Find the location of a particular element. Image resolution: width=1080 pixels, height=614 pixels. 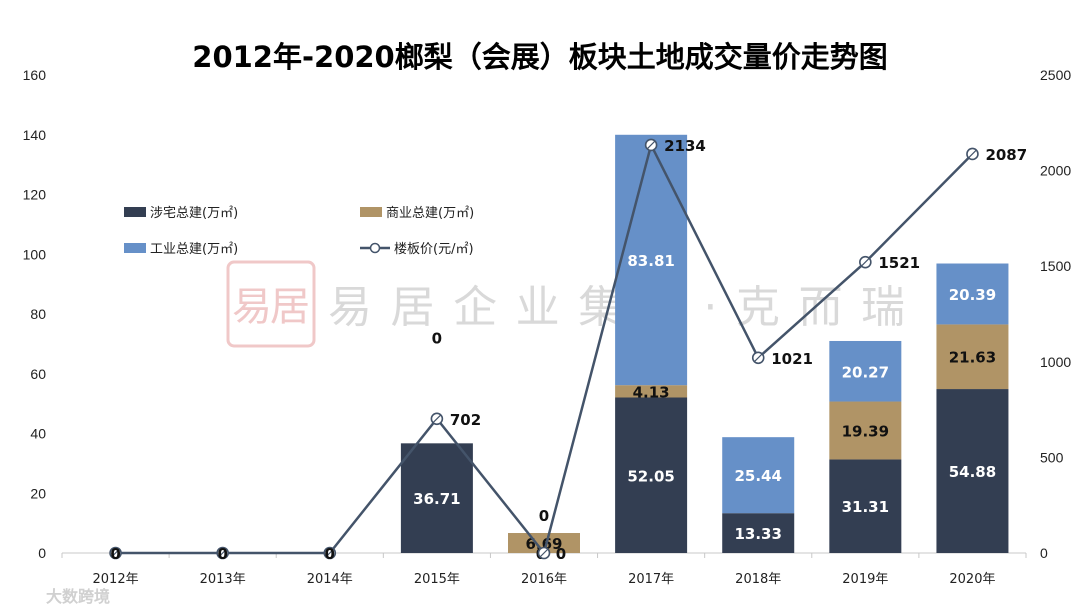

price-data-label: 1021 is located at coordinates (792, 359).